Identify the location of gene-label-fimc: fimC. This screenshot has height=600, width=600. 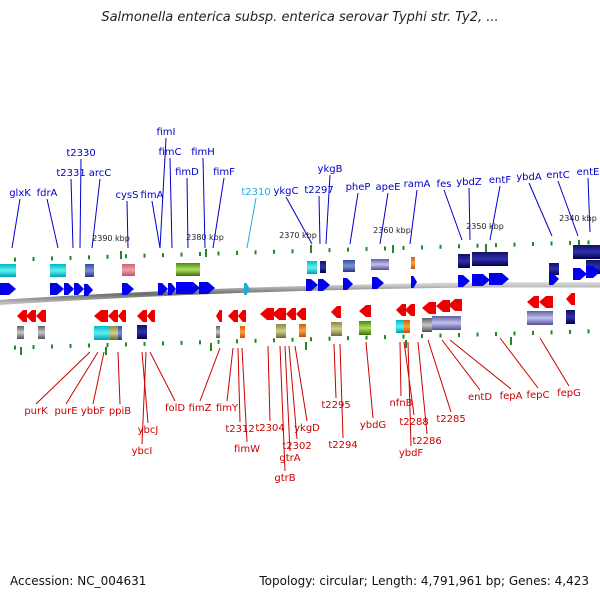
(169, 152).